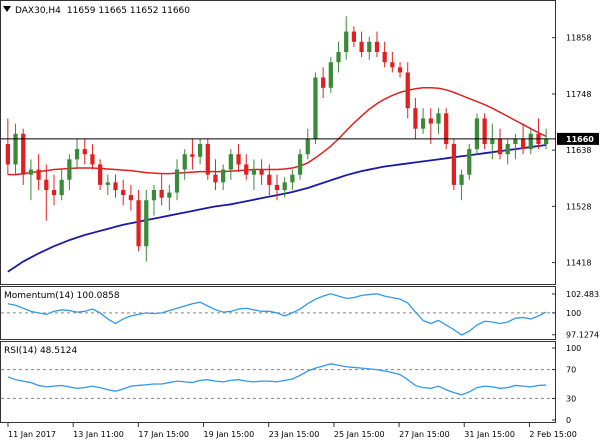  Describe the element at coordinates (571, 370) in the screenshot. I see `y-tick-label: 70` at that location.